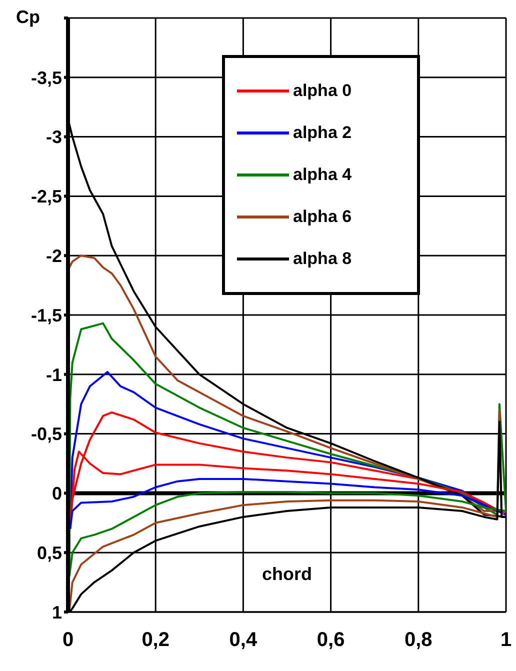 The height and width of the screenshot is (671, 516). What do you see at coordinates (28, 16) in the screenshot?
I see `y-axis-title: Cp` at bounding box center [28, 16].